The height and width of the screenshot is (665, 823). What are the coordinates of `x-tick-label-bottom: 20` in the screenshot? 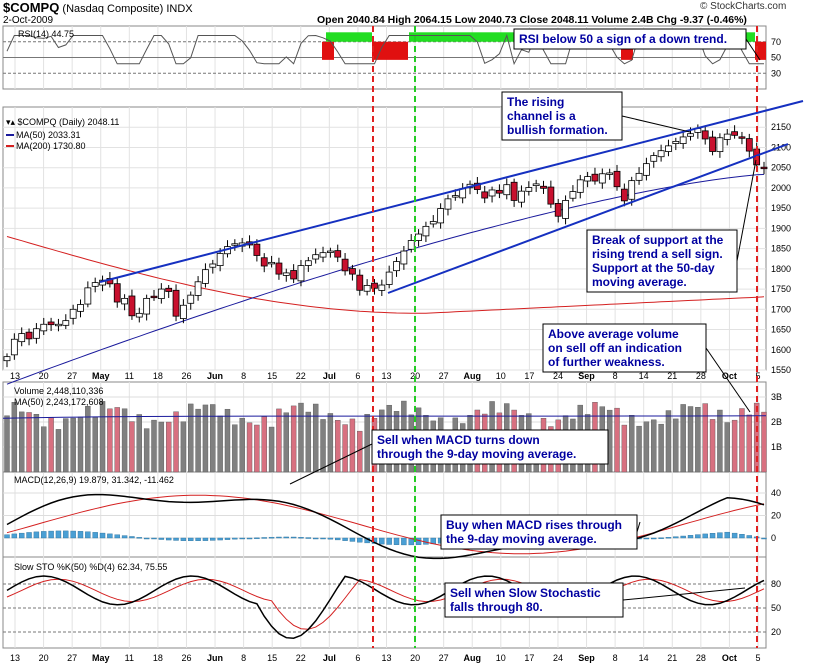 It's located at (415, 658).